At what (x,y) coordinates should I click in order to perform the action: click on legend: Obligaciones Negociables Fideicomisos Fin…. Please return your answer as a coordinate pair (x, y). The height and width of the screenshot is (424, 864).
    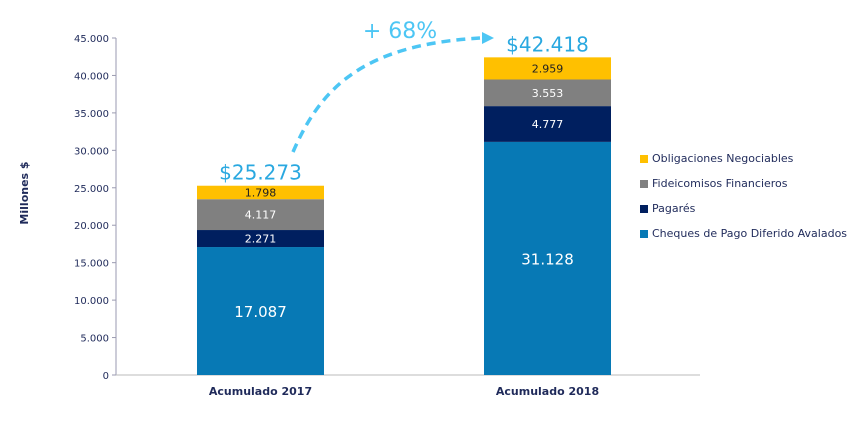
    Looking at the image, I should click on (743, 196).